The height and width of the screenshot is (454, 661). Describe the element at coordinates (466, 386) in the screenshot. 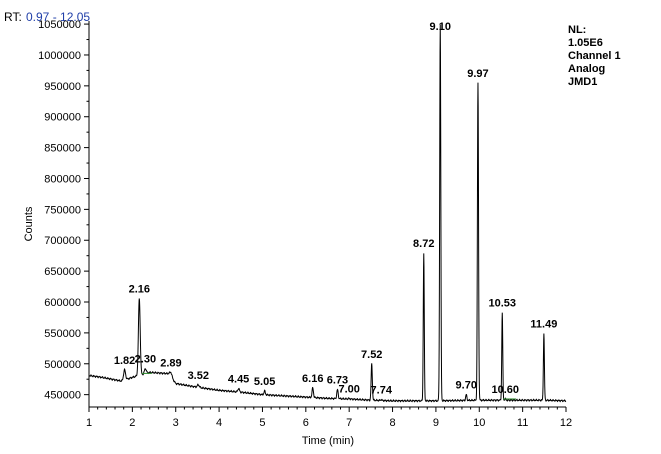

I see `peak-label-9-70: 9.70` at that location.